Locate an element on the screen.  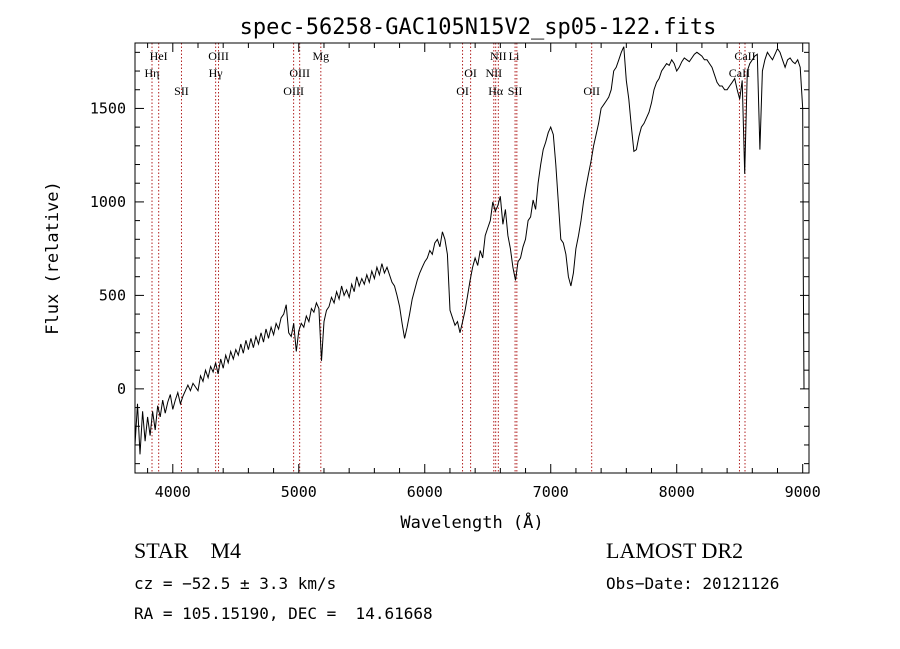
observation-date-text: Obs−Date: 20121126 is located at coordinates (693, 583).